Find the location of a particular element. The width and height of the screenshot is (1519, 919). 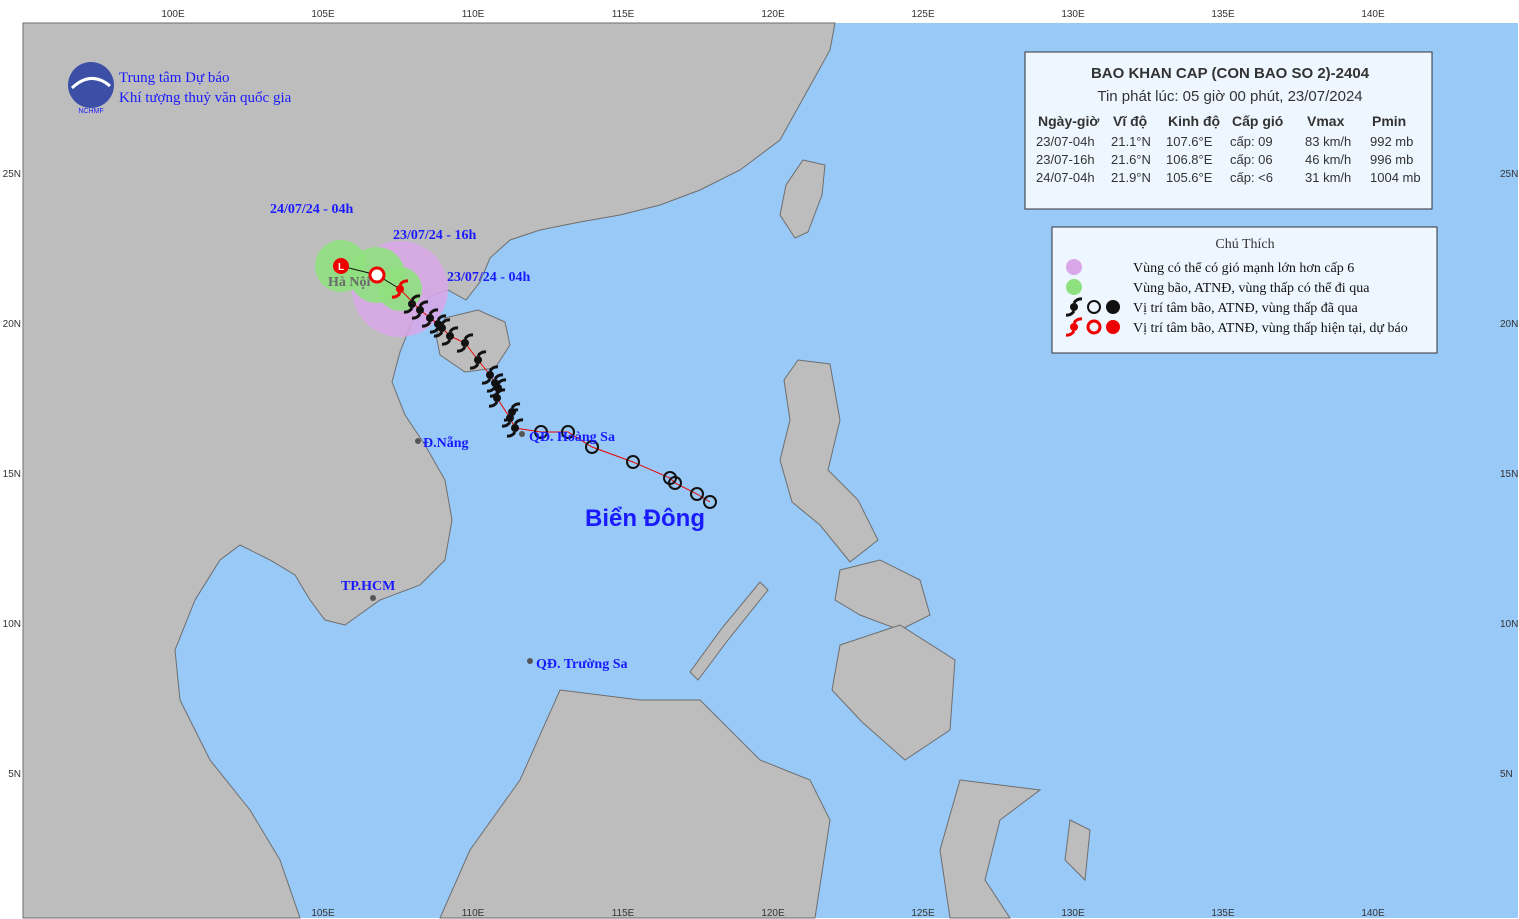

table-header: Cấp gió is located at coordinates (1257, 121).